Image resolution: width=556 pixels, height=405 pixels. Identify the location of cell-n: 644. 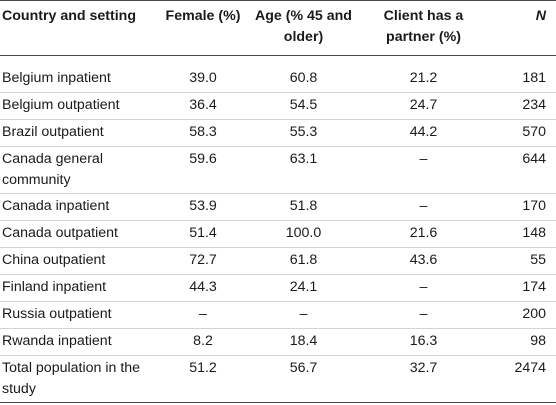
(521, 170).